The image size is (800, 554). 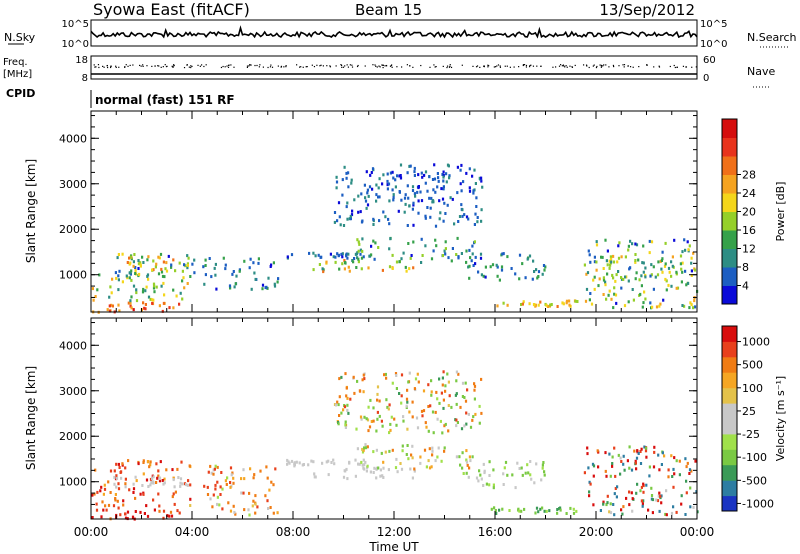 I want to click on colorbar-tick-label: 28, so click(x=749, y=175).